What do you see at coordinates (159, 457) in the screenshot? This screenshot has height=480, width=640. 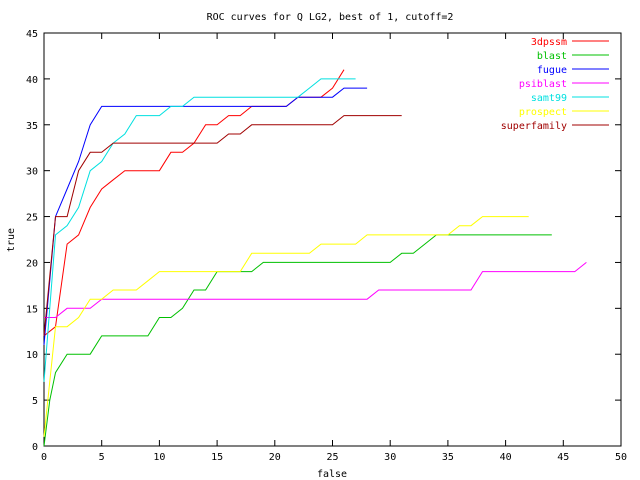 I see `x-tick-label: 10` at bounding box center [159, 457].